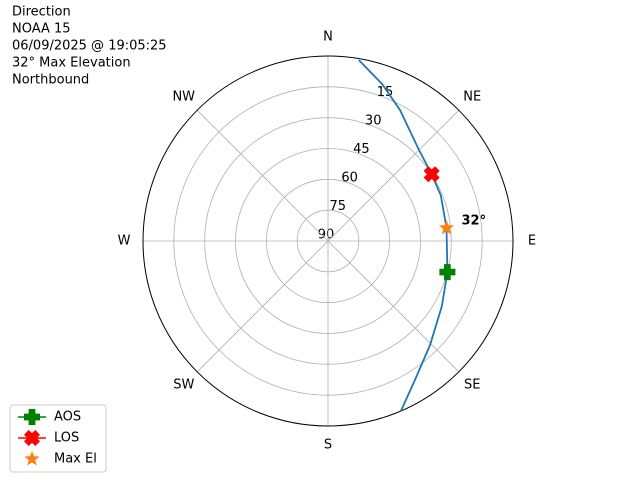 This screenshot has height=480, width=640. I want to click on r-tick-label: 90, so click(326, 235).